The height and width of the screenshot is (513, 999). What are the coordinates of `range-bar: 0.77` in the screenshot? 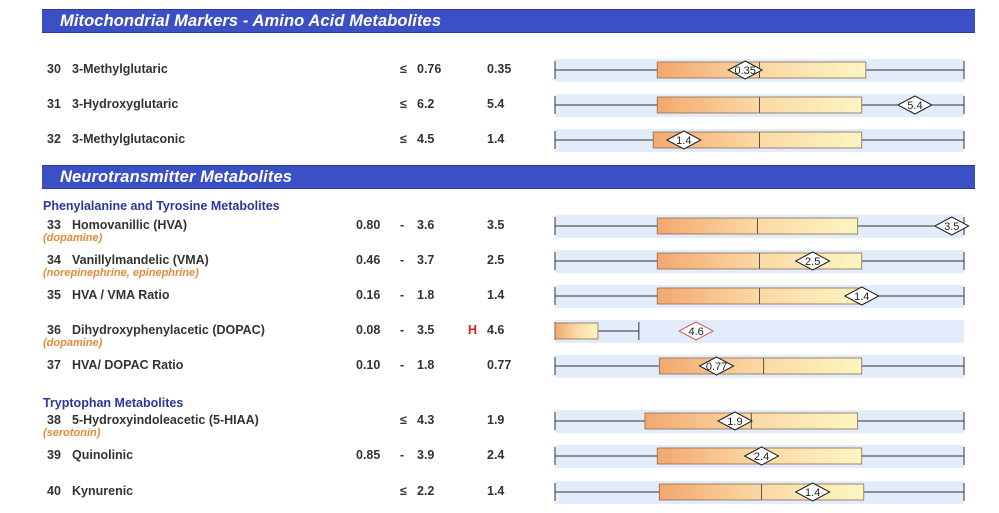 It's located at (759, 366).